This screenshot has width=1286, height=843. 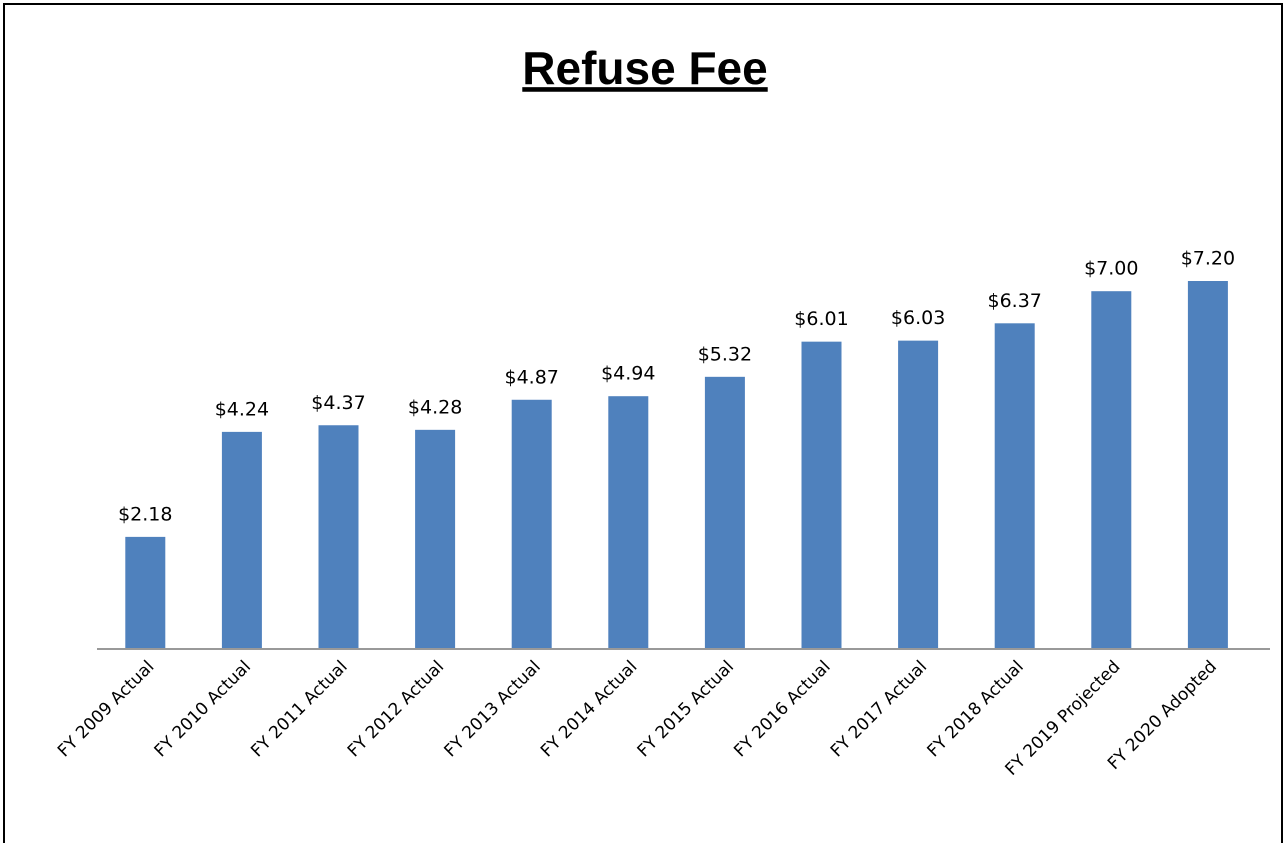 What do you see at coordinates (1111, 269) in the screenshot?
I see `value-label: $7.00` at bounding box center [1111, 269].